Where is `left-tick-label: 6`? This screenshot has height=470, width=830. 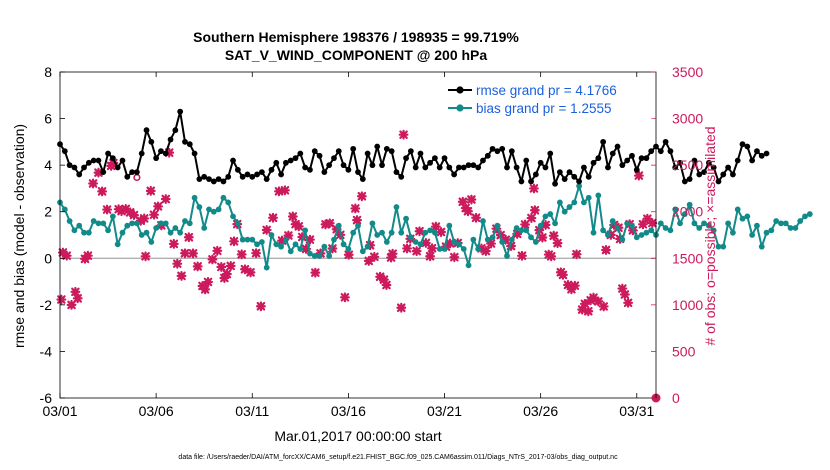
left-tick-label: 6 is located at coordinates (48, 119).